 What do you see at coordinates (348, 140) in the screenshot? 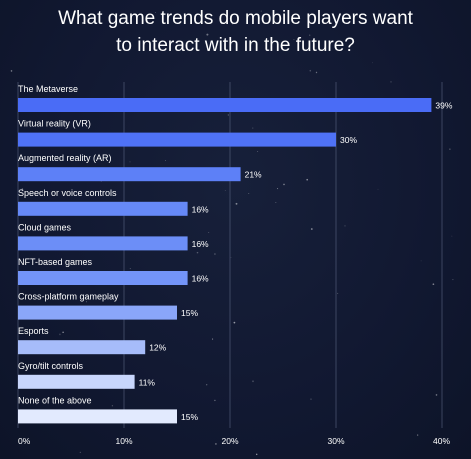
I see `value-label: 30%` at bounding box center [348, 140].